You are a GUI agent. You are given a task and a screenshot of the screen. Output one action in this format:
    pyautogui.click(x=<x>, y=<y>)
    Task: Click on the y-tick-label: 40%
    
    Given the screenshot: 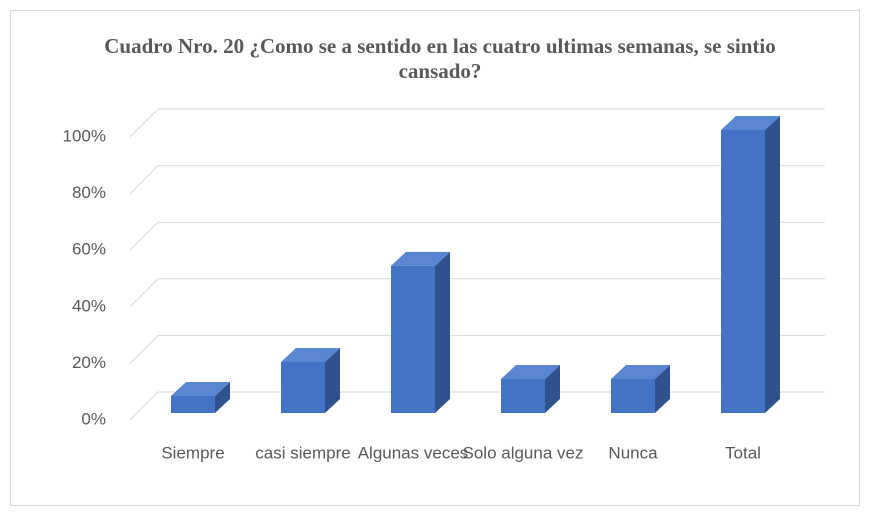 What is the action you would take?
    pyautogui.click(x=89, y=305)
    